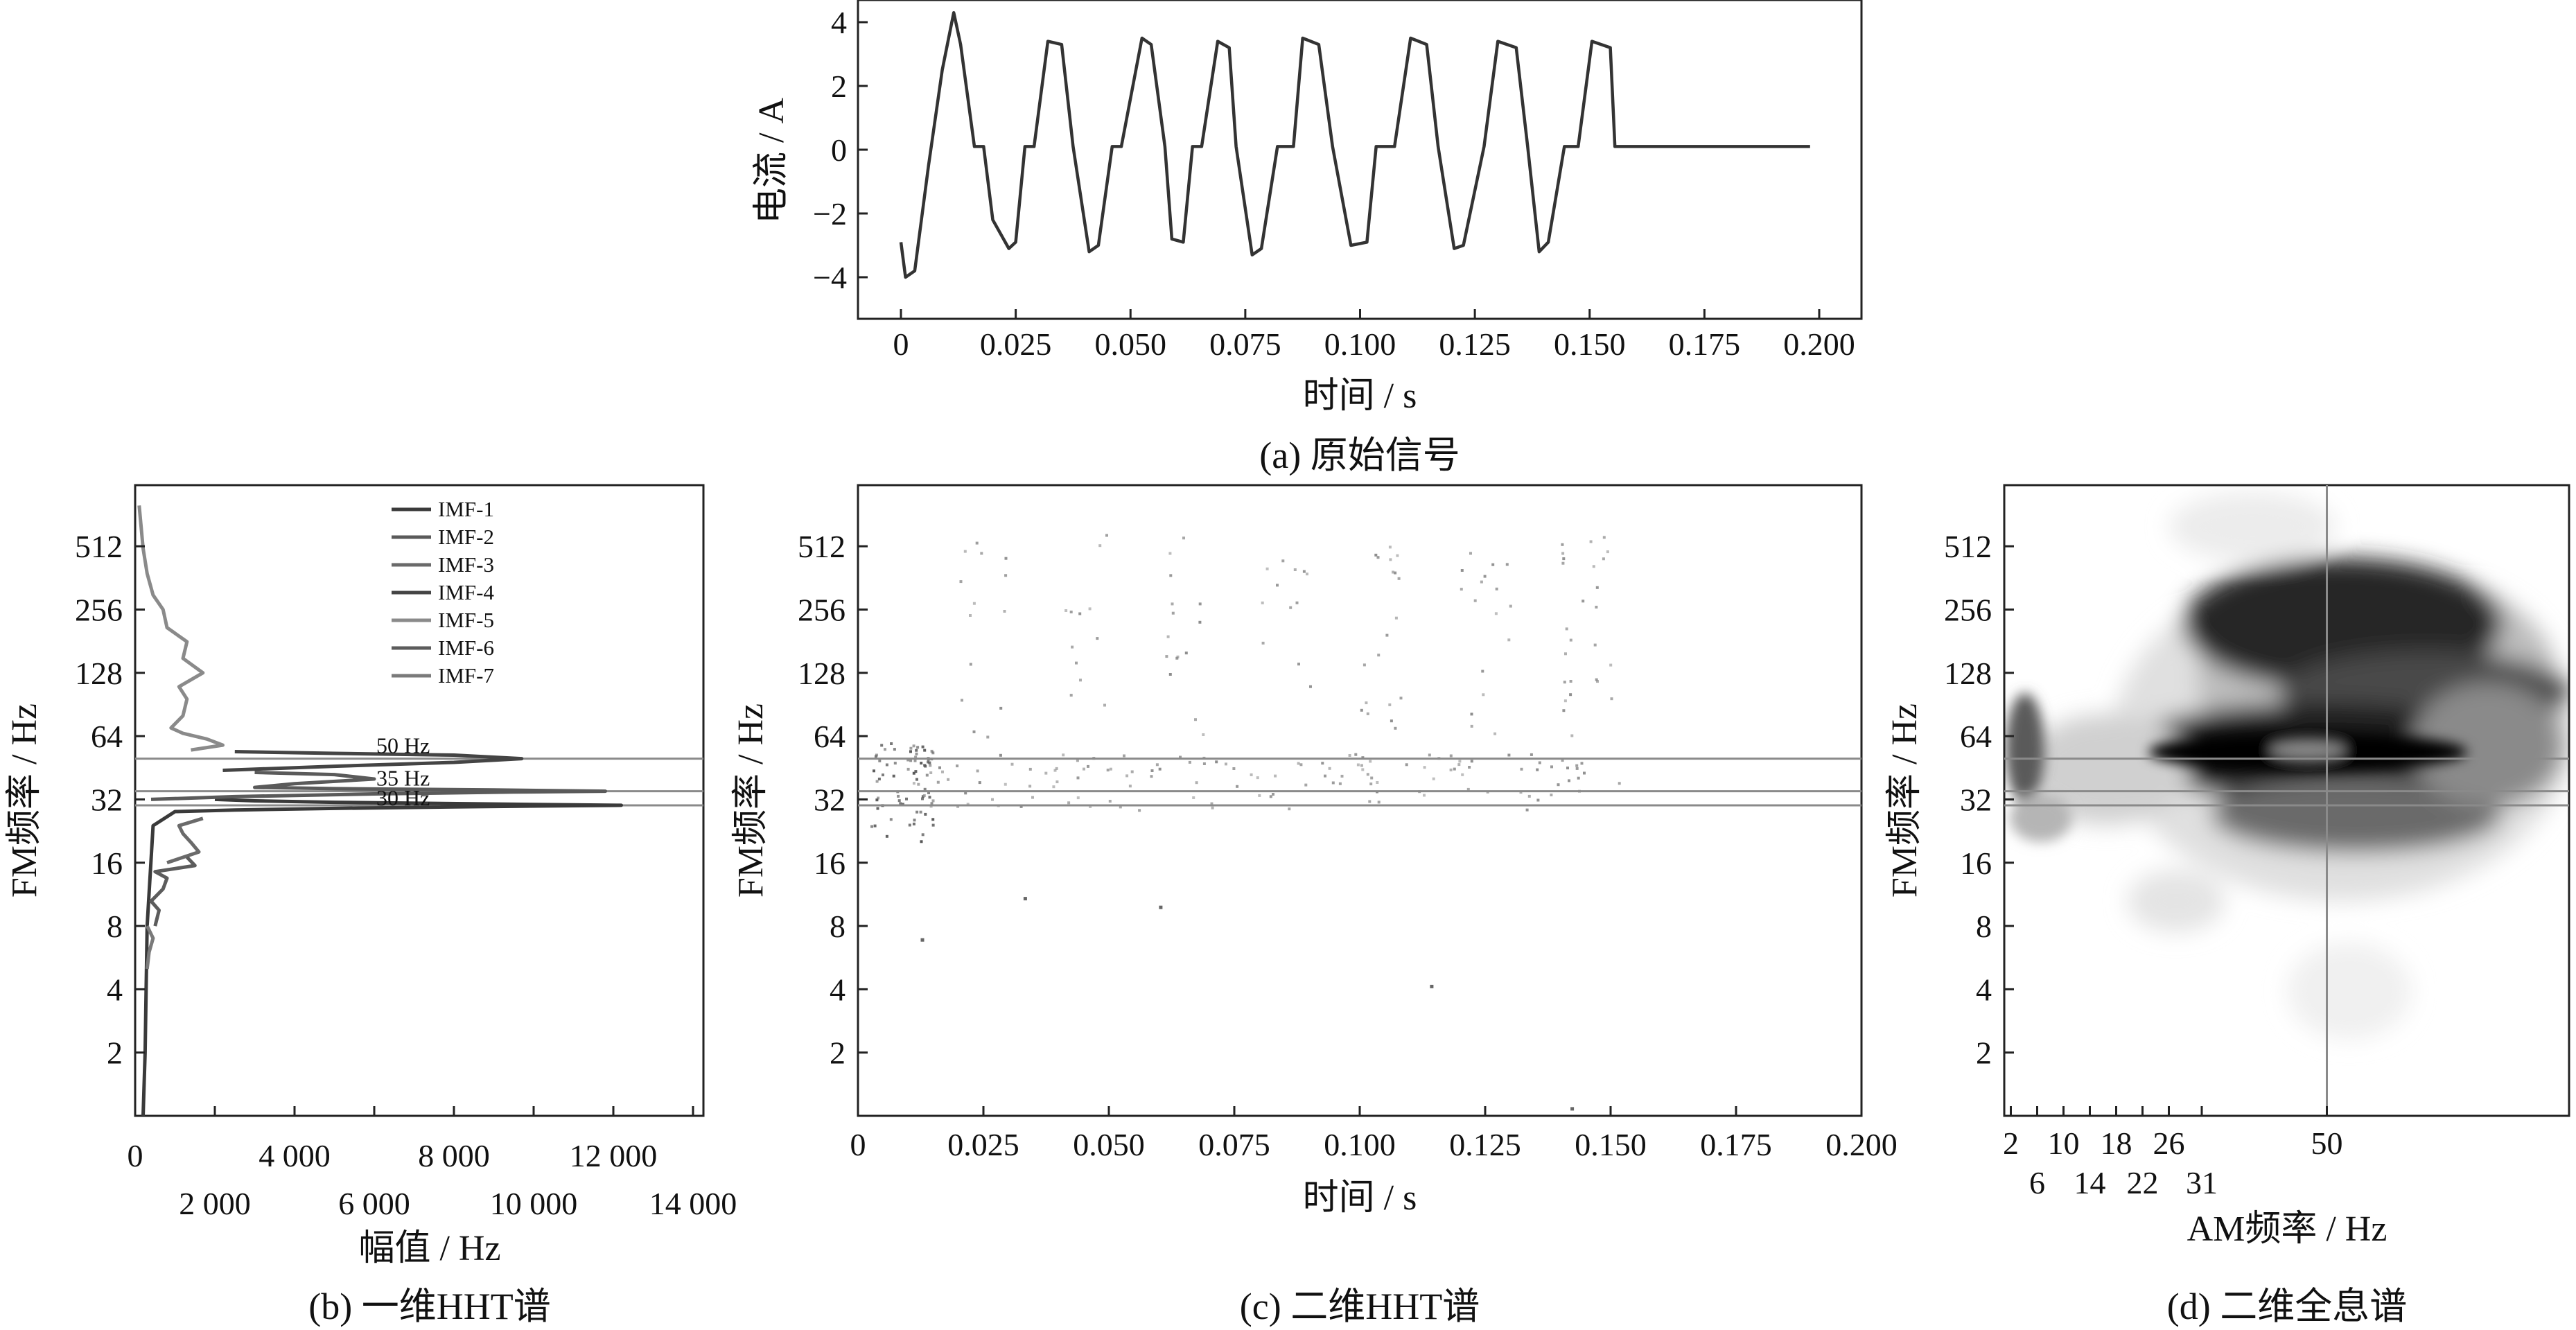 Image resolution: width=2576 pixels, height=1330 pixels. I want to click on x-tick-label: 4 000, so click(295, 1155).